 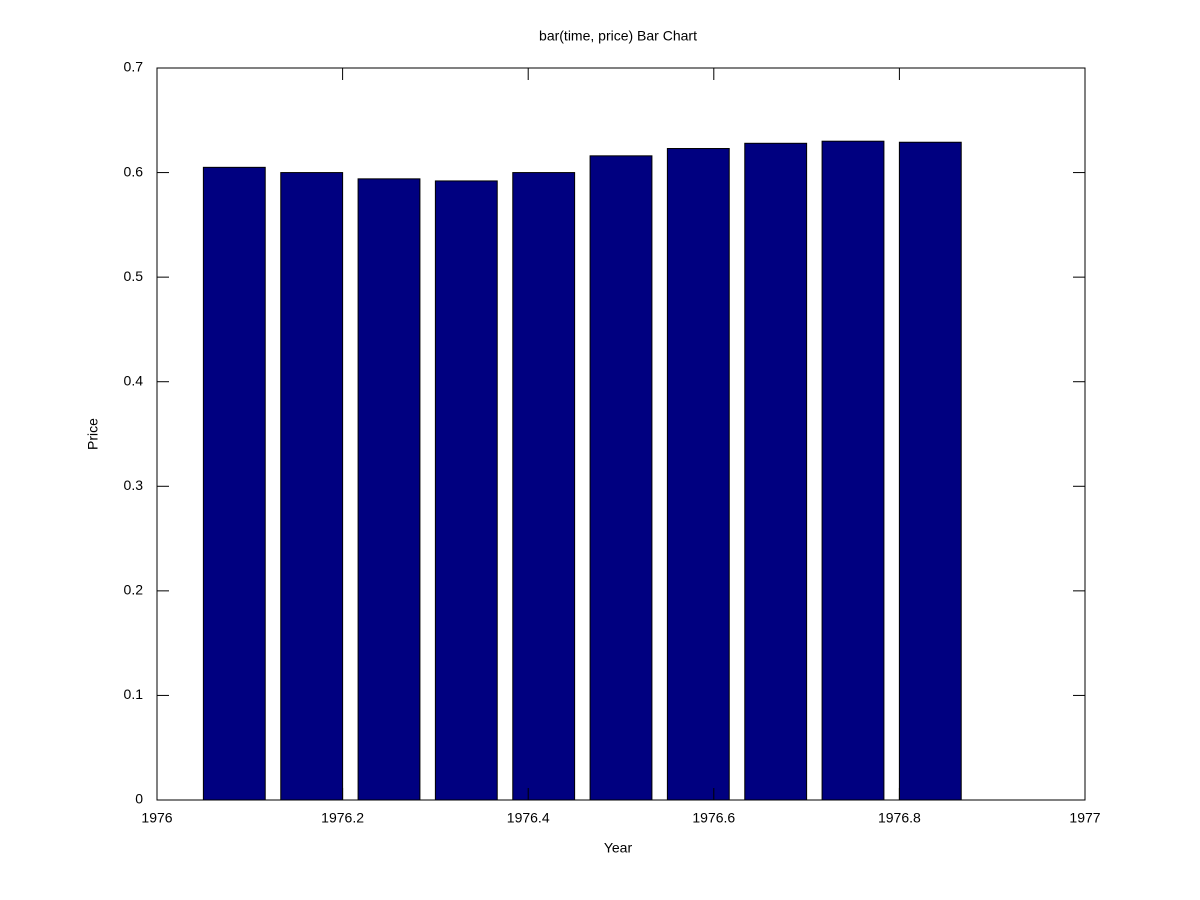 I want to click on x-axis-label: Year, so click(x=618, y=848).